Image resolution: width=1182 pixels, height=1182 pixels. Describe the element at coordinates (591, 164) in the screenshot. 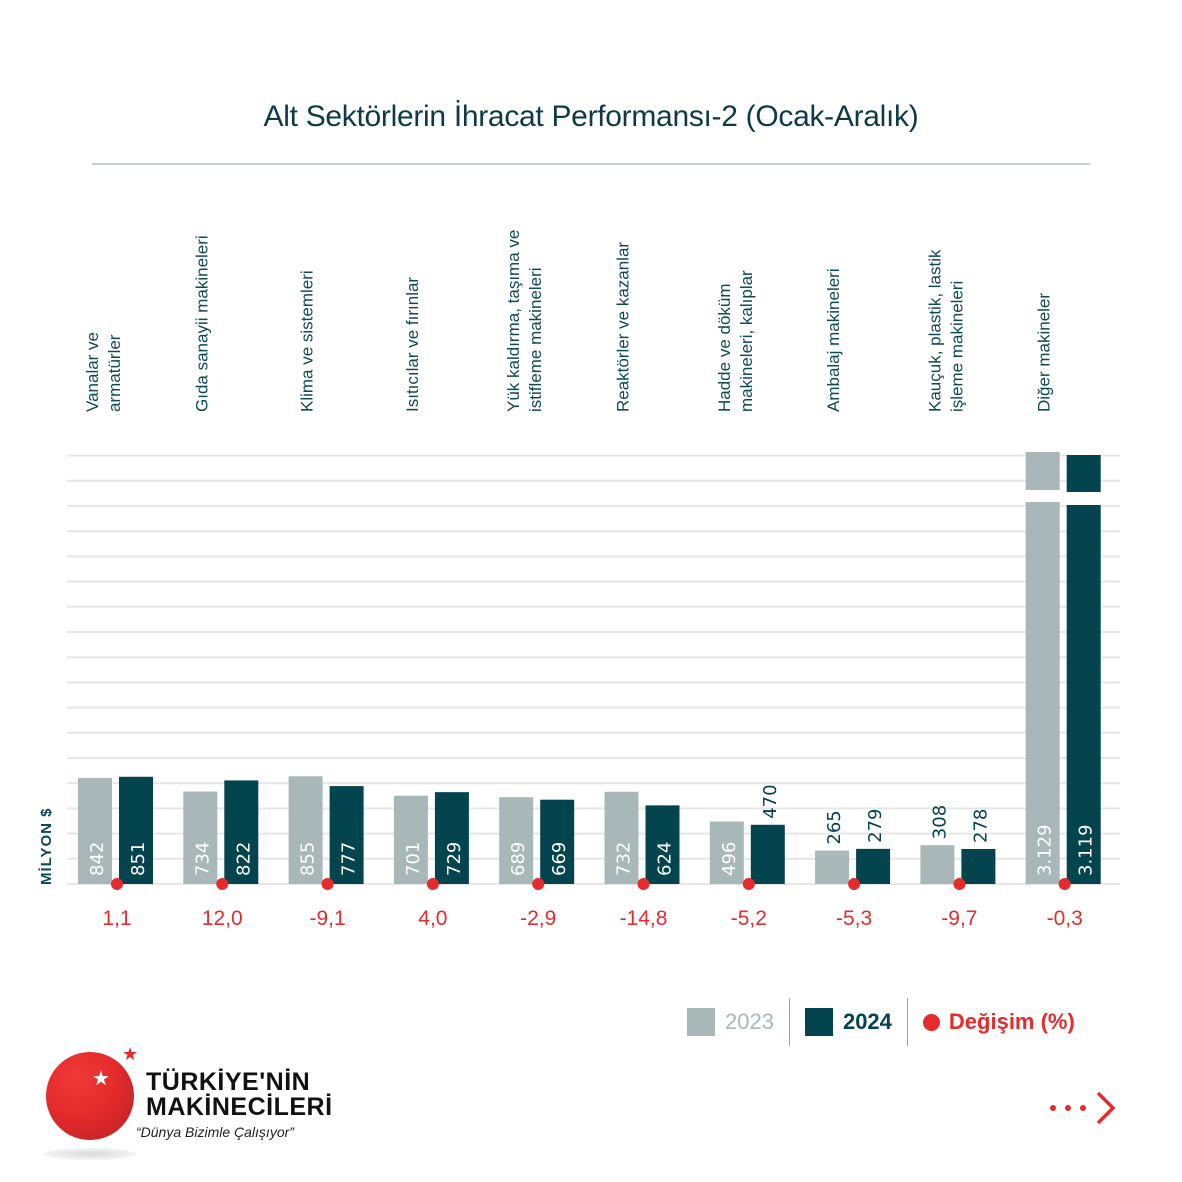

I see `title-divider` at that location.